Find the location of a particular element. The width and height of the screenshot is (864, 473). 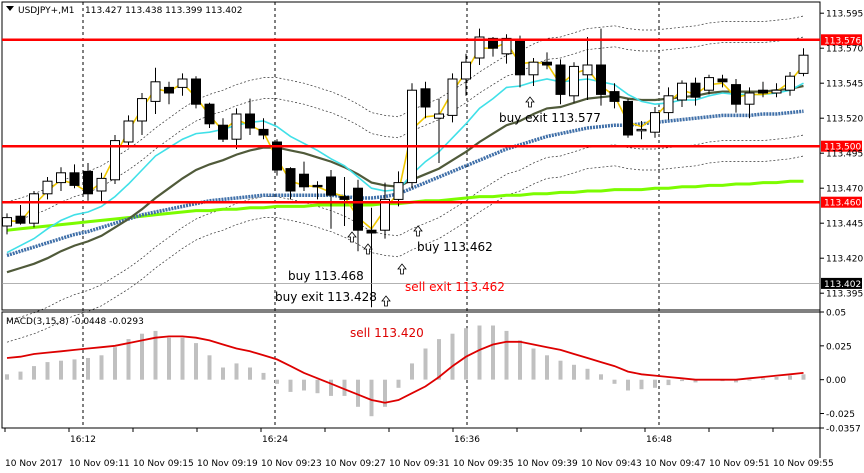

price-tick-label: 113.570 is located at coordinates (844, 50).